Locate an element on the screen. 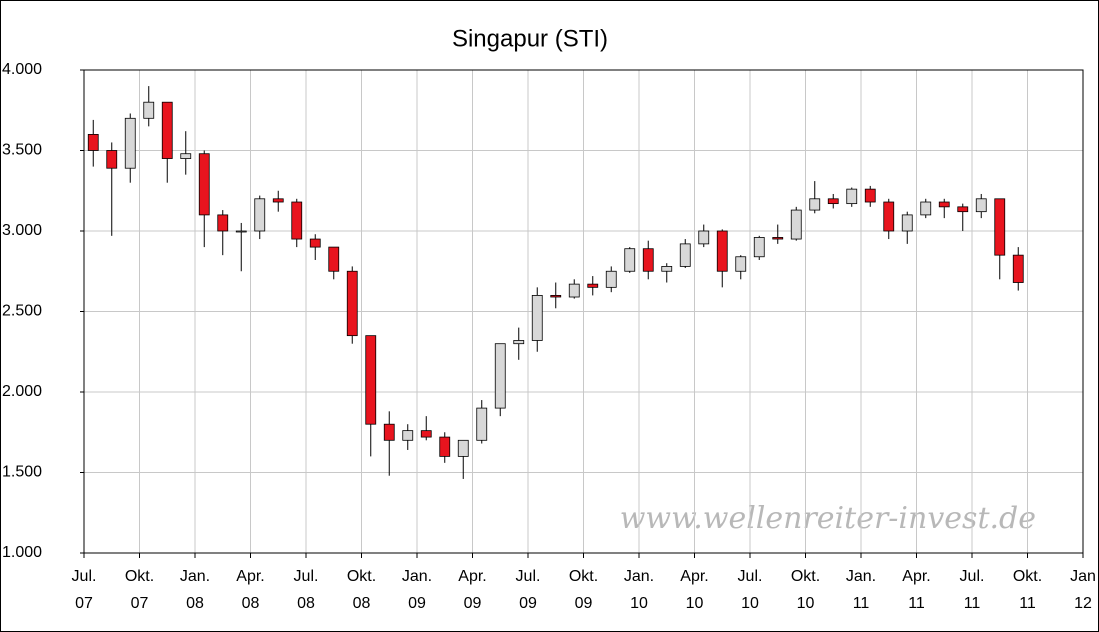 This screenshot has width=1099, height=632. x-tick-label: Jan is located at coordinates (1083, 576).